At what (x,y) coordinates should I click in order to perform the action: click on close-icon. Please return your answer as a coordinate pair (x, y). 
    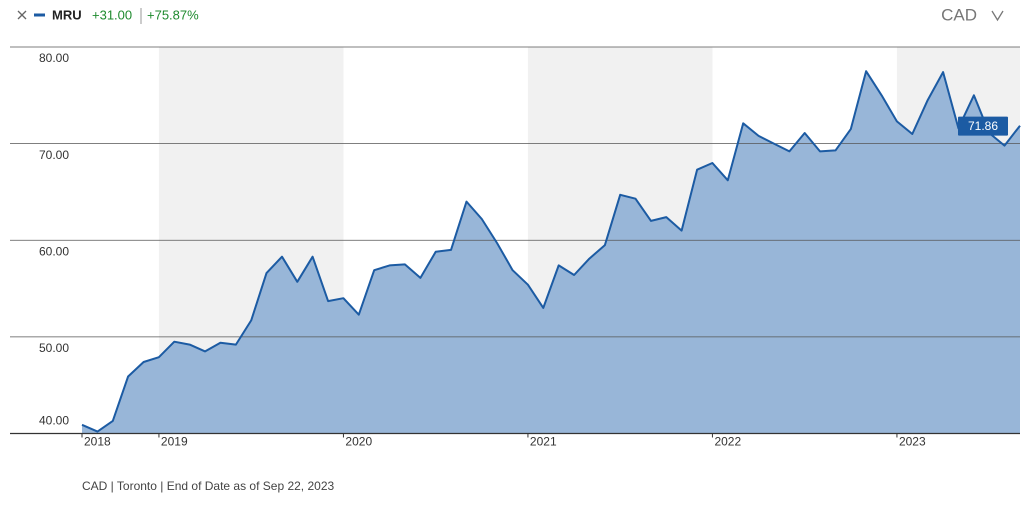
    Looking at the image, I should click on (22, 15).